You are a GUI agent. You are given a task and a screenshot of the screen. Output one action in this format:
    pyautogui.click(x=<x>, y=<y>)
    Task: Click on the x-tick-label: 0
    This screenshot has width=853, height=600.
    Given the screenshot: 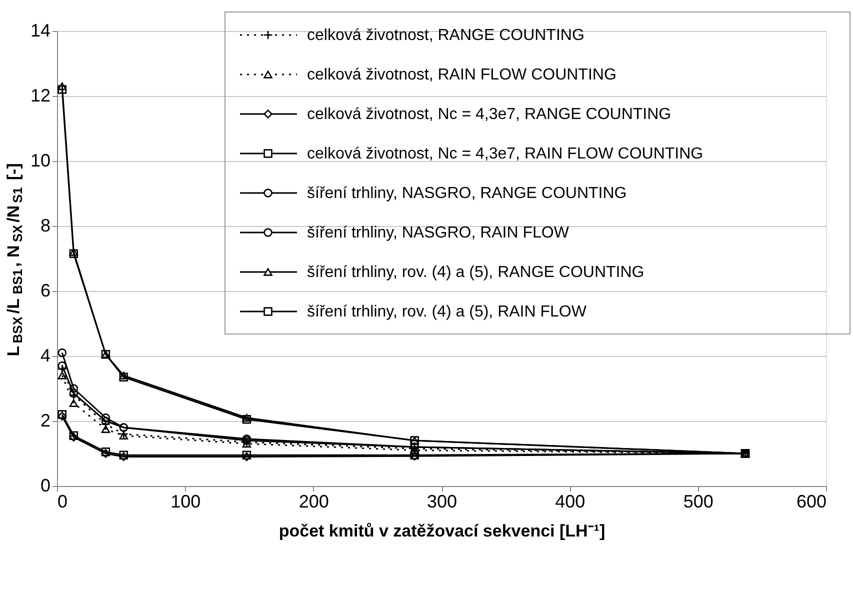 What is the action you would take?
    pyautogui.click(x=63, y=502)
    